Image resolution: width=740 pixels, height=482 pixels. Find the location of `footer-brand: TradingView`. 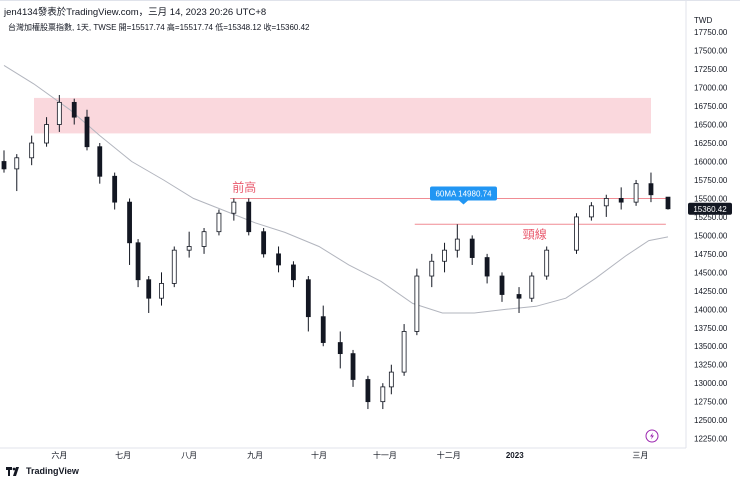

footer-brand: TradingView is located at coordinates (42, 471).